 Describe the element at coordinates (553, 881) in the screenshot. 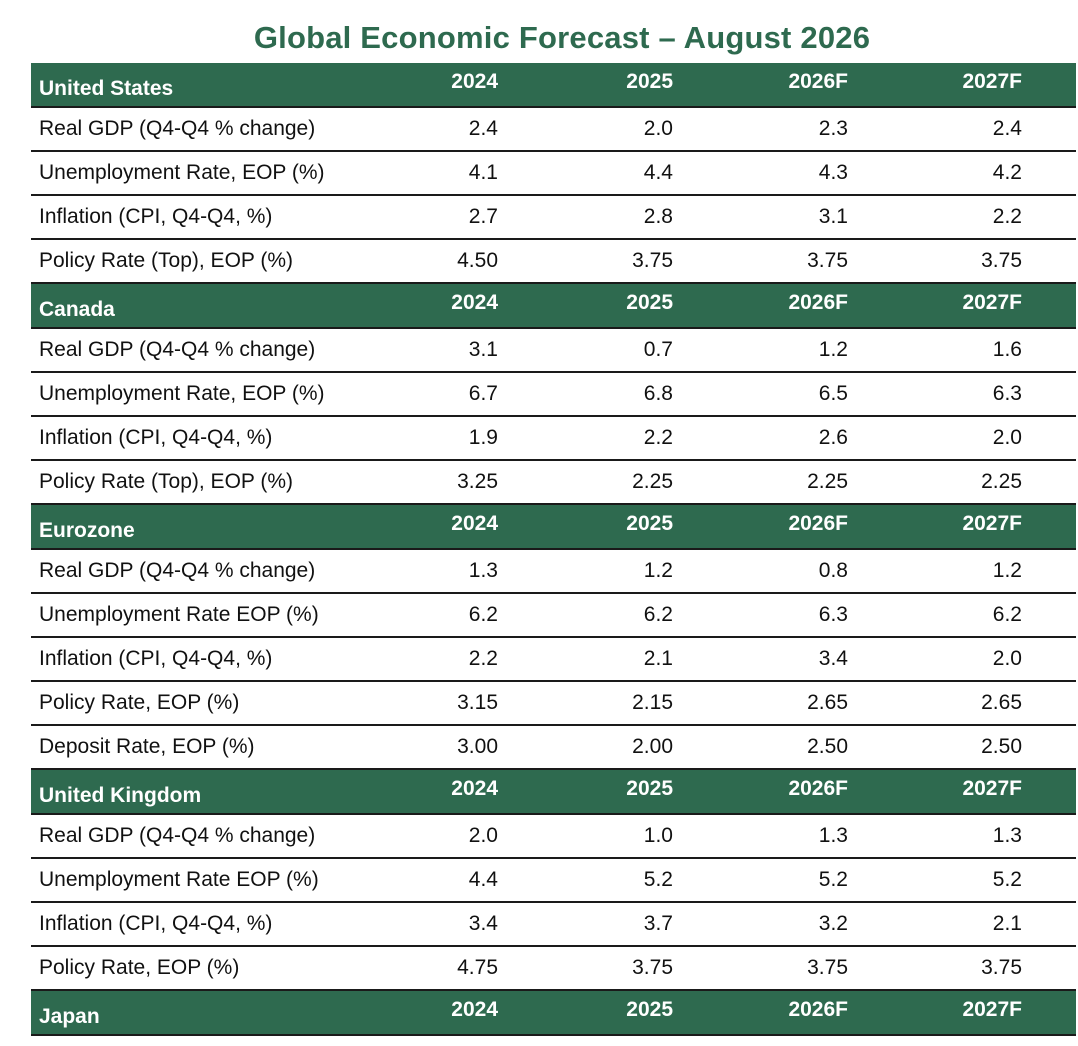

I see `table-row: Unemployment Rate EOP (%) 4.4 5.2 5.2 5.2` at that location.